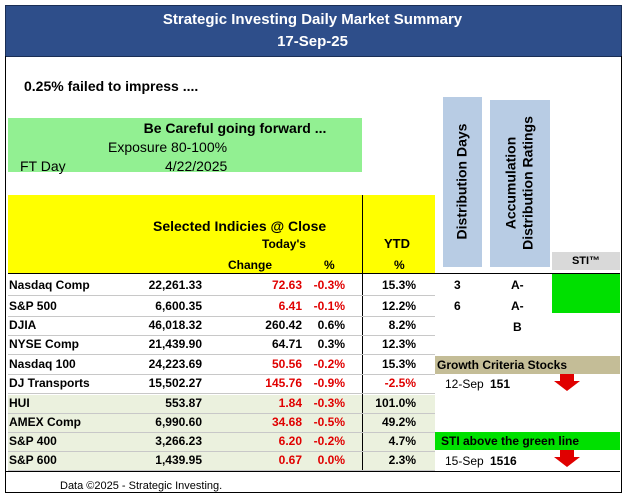 This screenshot has height=498, width=624. What do you see at coordinates (457, 306) in the screenshot?
I see `distribution-value: 6` at bounding box center [457, 306].